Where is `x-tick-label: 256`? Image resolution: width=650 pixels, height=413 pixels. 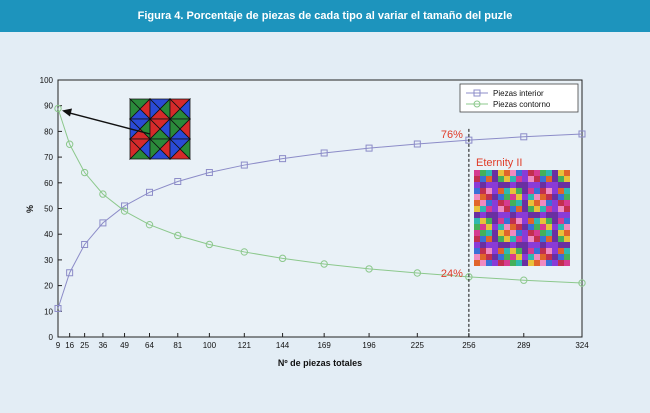
x-tick-label: 256 is located at coordinates (469, 345).